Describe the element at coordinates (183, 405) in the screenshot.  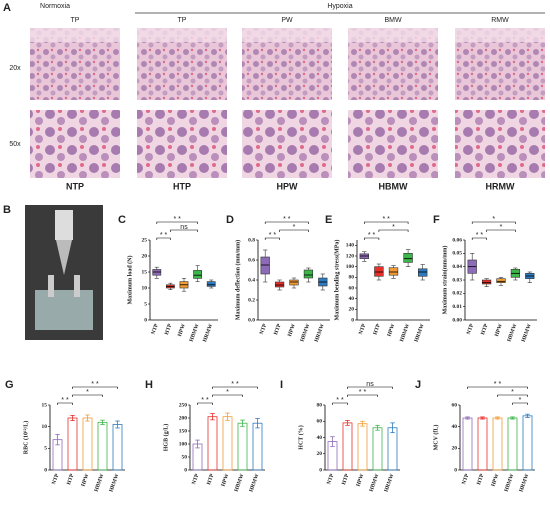
I see `y-tick-label: 250` at that location.